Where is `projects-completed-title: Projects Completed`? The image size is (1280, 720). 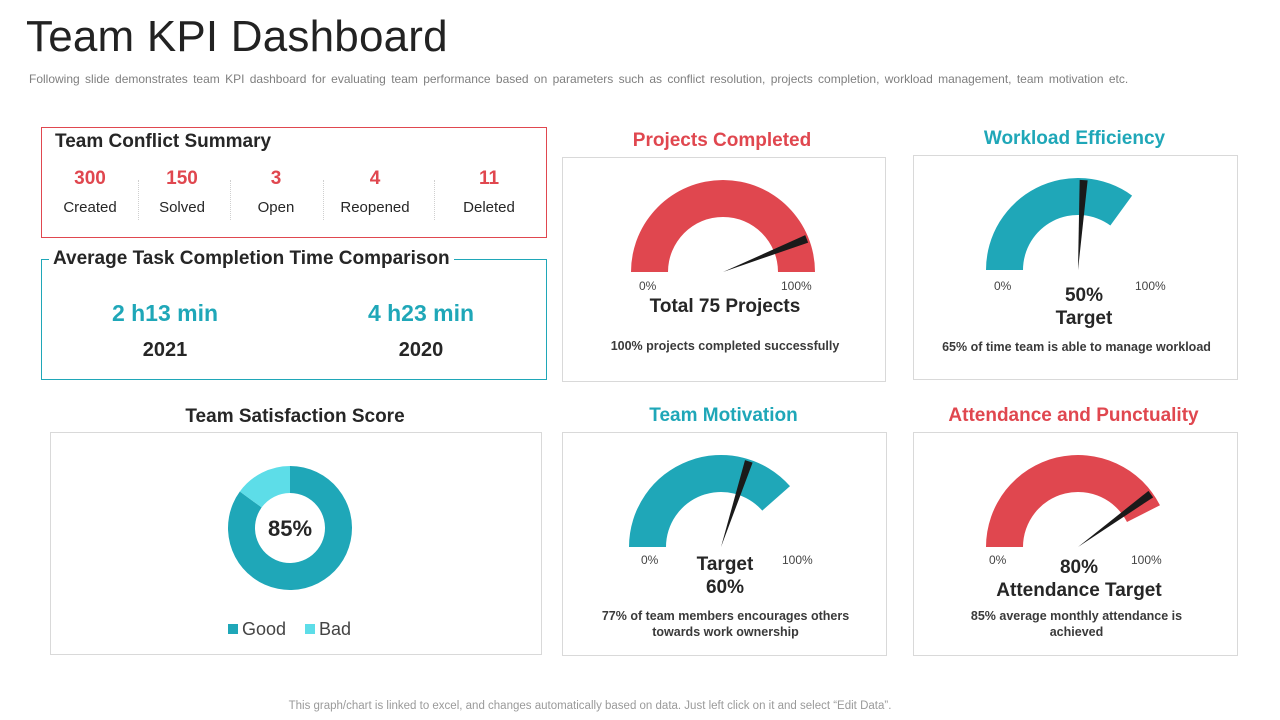 projects-completed-title: Projects Completed is located at coordinates (722, 140).